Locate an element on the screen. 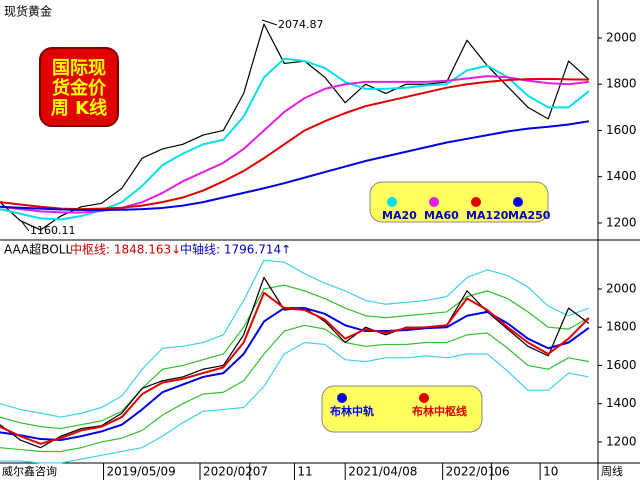  legend-label: MA60 is located at coordinates (441, 215).